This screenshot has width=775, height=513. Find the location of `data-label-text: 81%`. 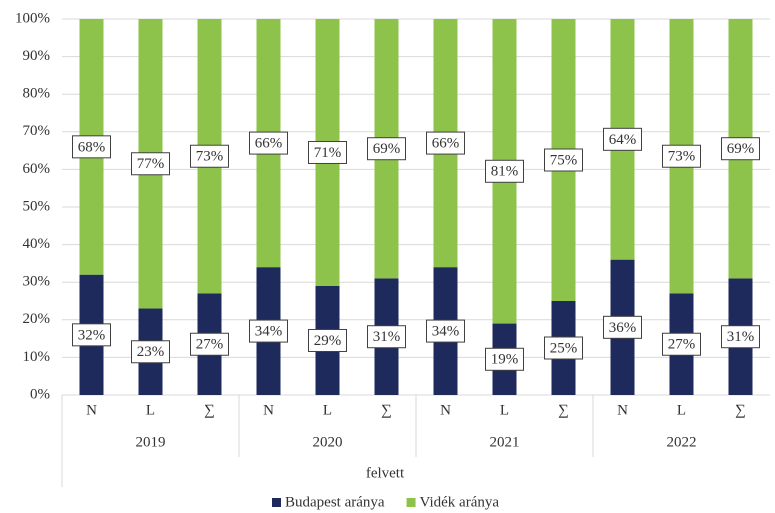

data-label-text: 81% is located at coordinates (505, 172).